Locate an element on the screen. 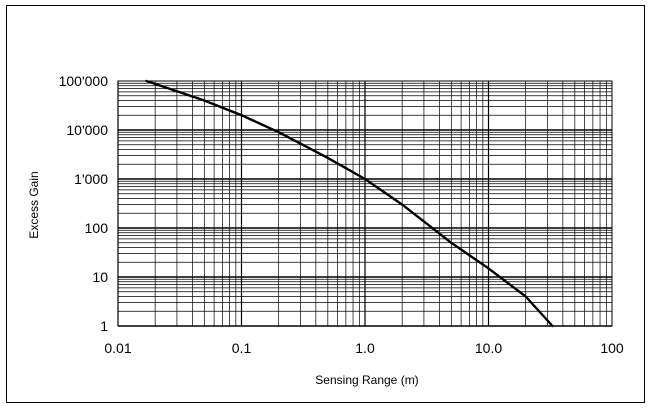 The width and height of the screenshot is (651, 408). x-tick-label: 0.1 is located at coordinates (242, 348).